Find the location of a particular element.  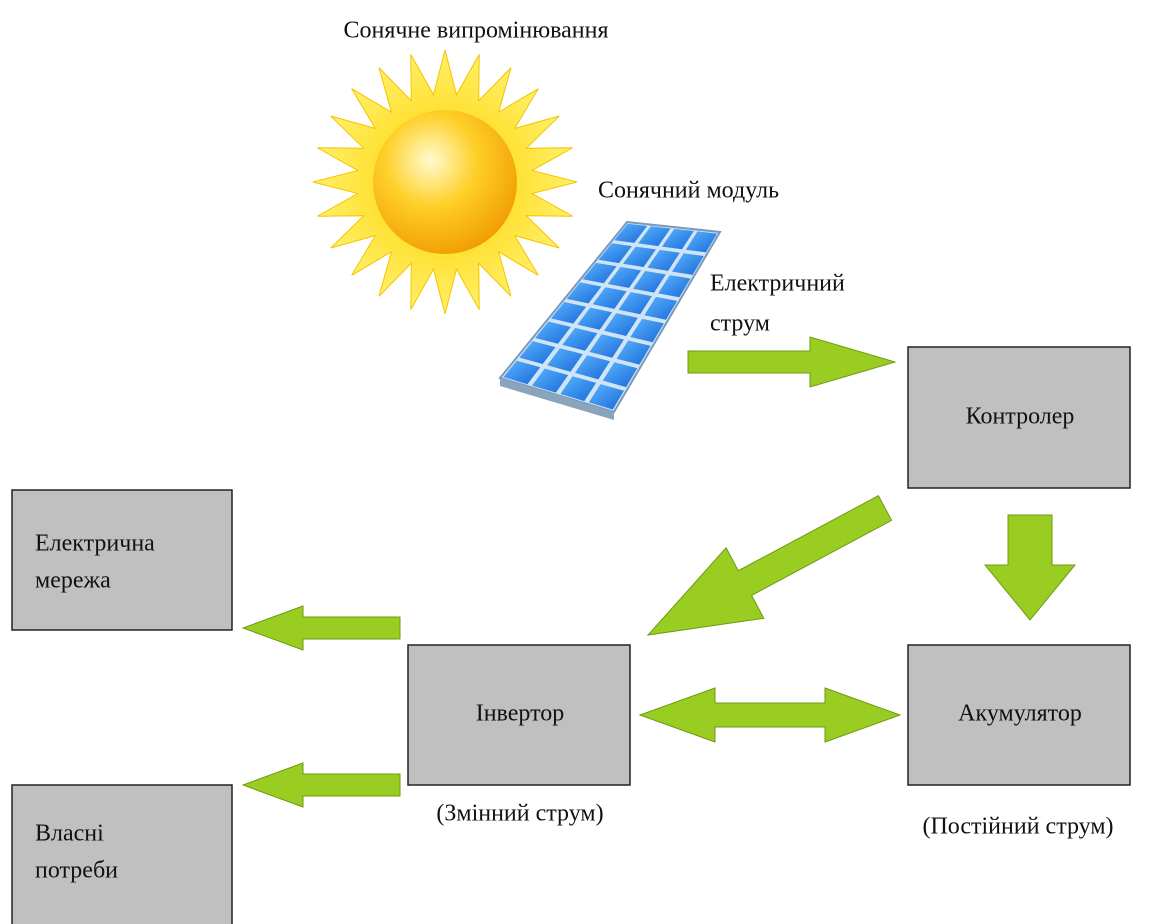

sun-core is located at coordinates (445, 182).